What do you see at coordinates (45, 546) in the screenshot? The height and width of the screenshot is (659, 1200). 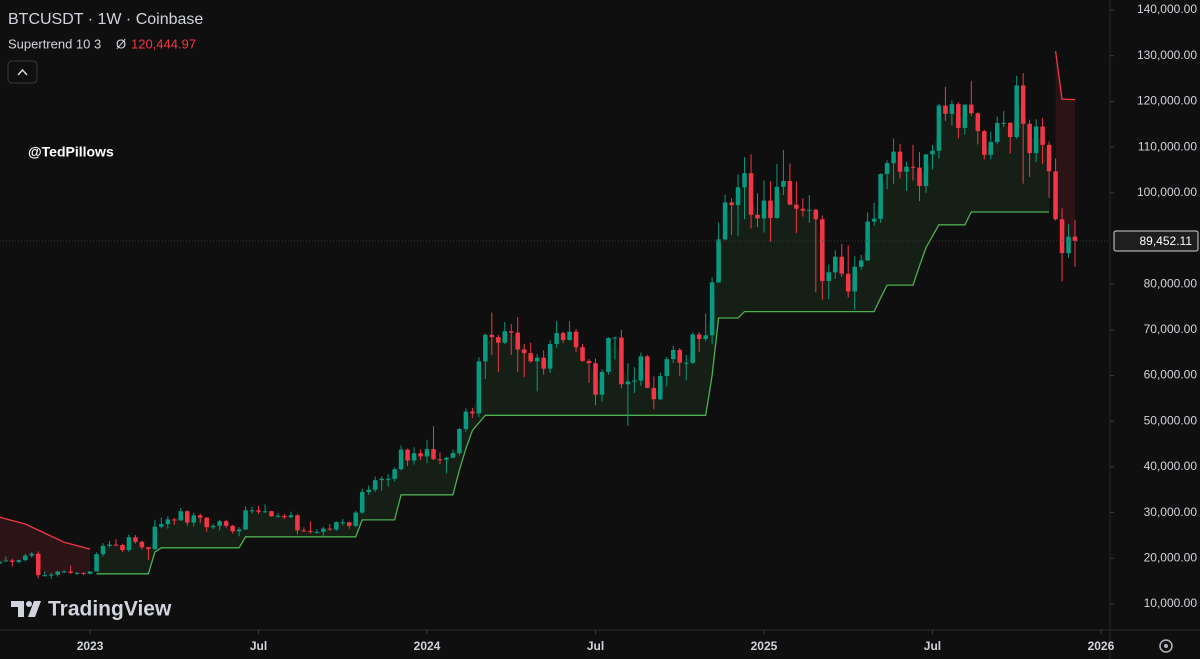 I see `supertrend-fill` at bounding box center [45, 546].